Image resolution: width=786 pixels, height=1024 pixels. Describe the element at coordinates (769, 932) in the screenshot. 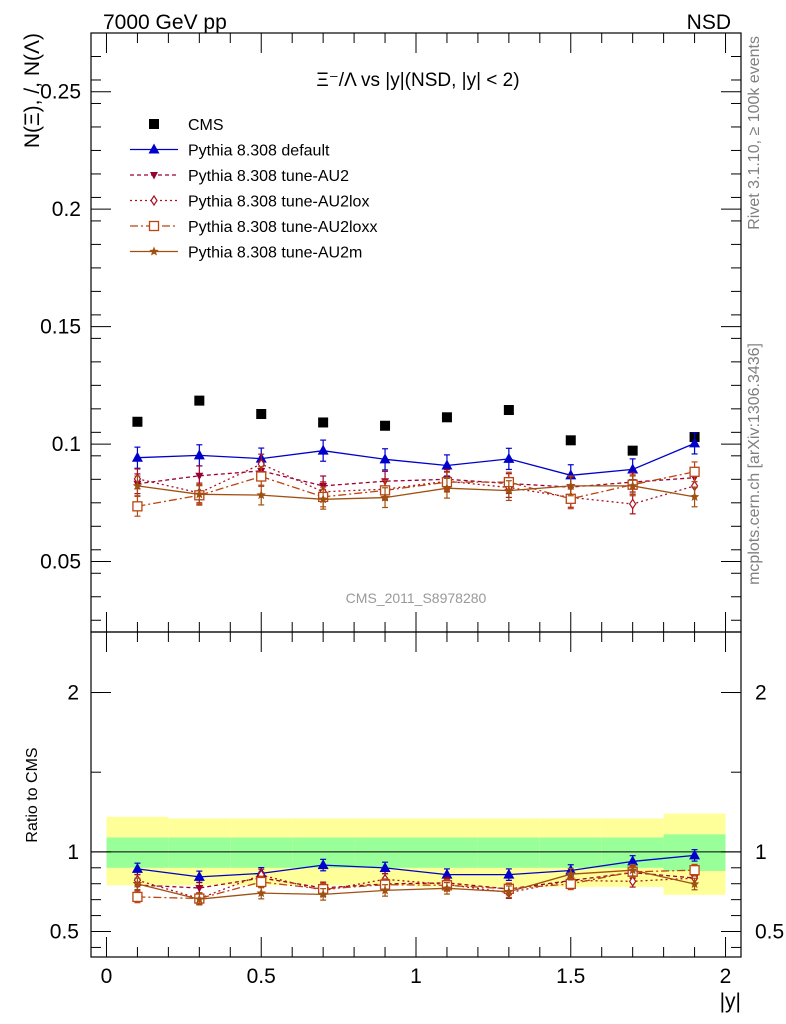

I see `ratio-y-tick-label-right: 0.5` at that location.